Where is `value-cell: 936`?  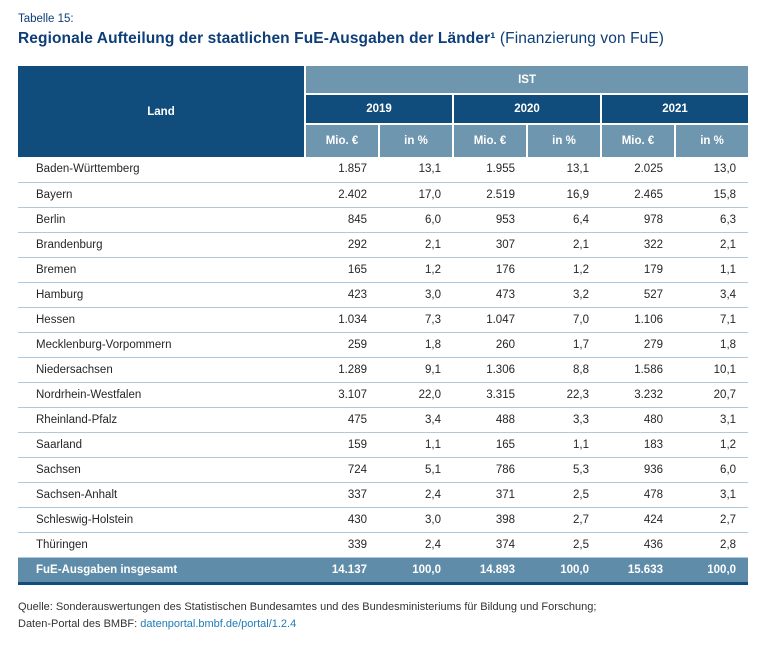
value-cell: 936 is located at coordinates (638, 470).